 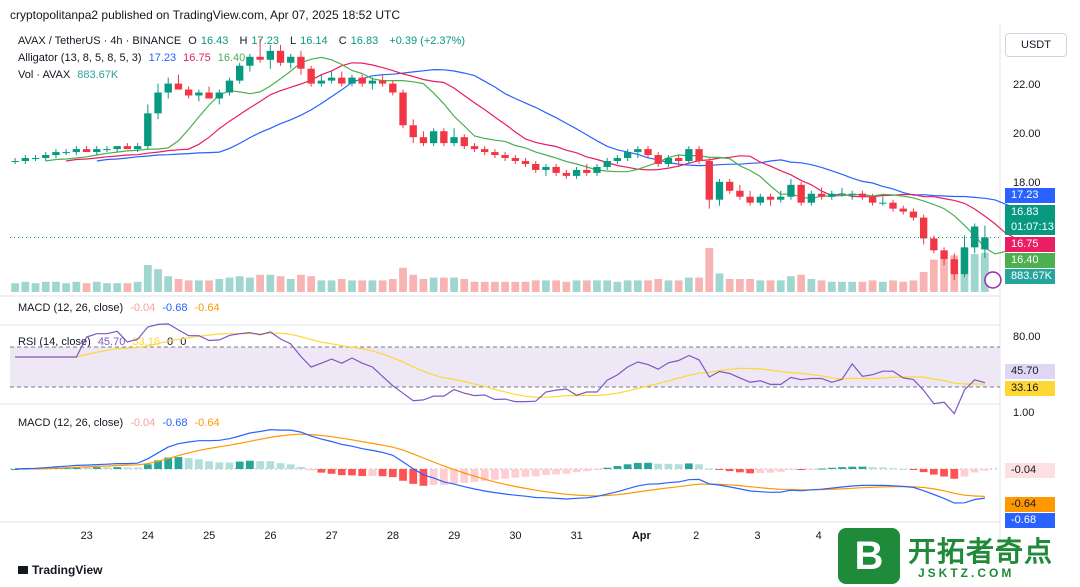 What do you see at coordinates (243, 41) in the screenshot?
I see `high-label: H` at bounding box center [243, 41].